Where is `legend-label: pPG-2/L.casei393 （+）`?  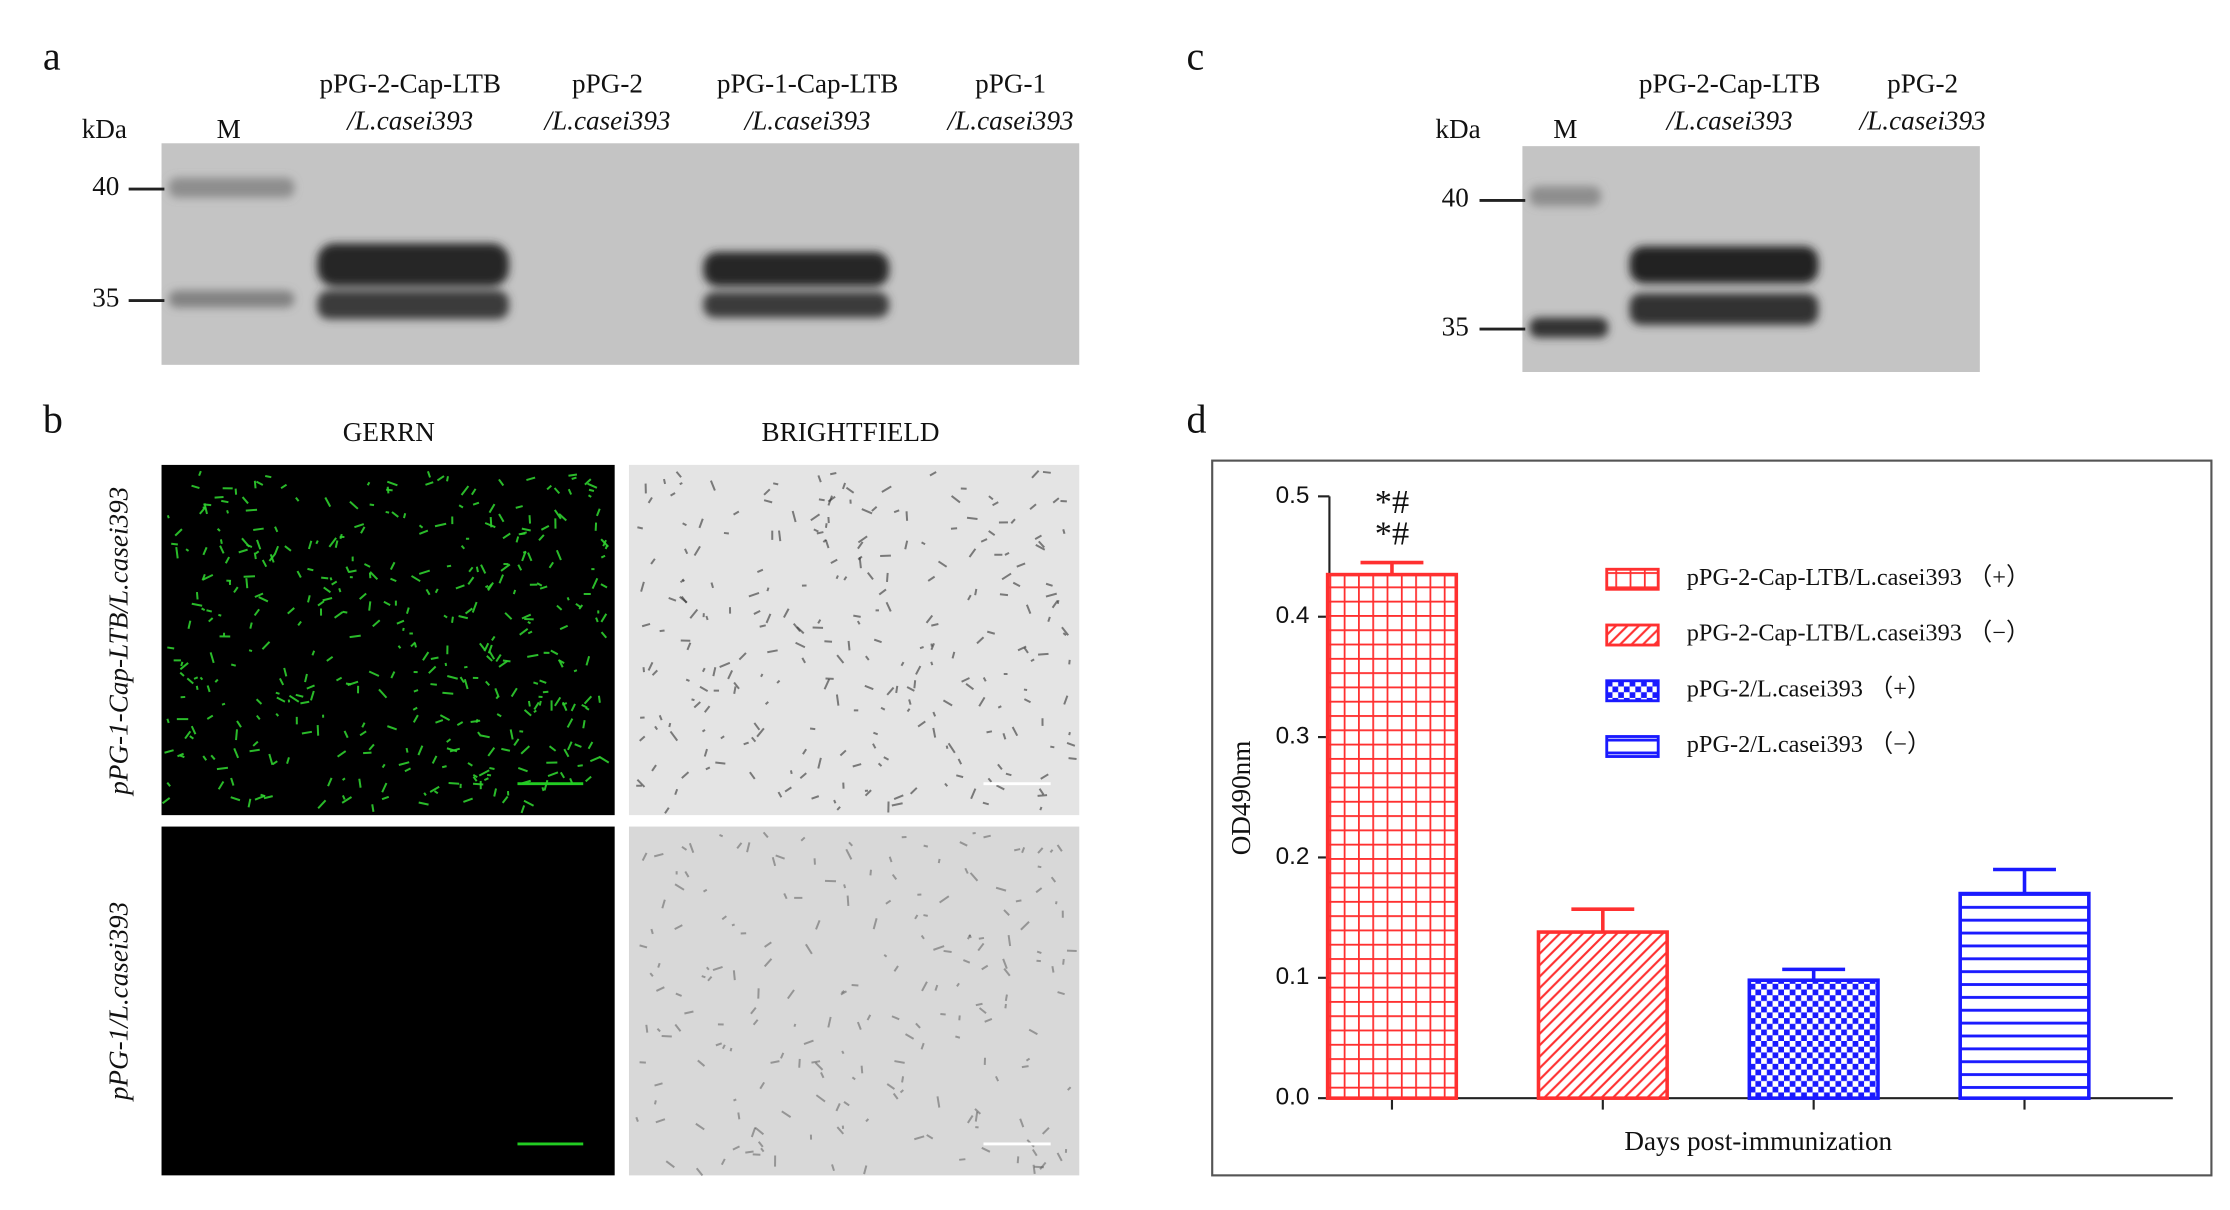 legend-label: pPG-2/L.casei393 （+） is located at coordinates (1809, 688).